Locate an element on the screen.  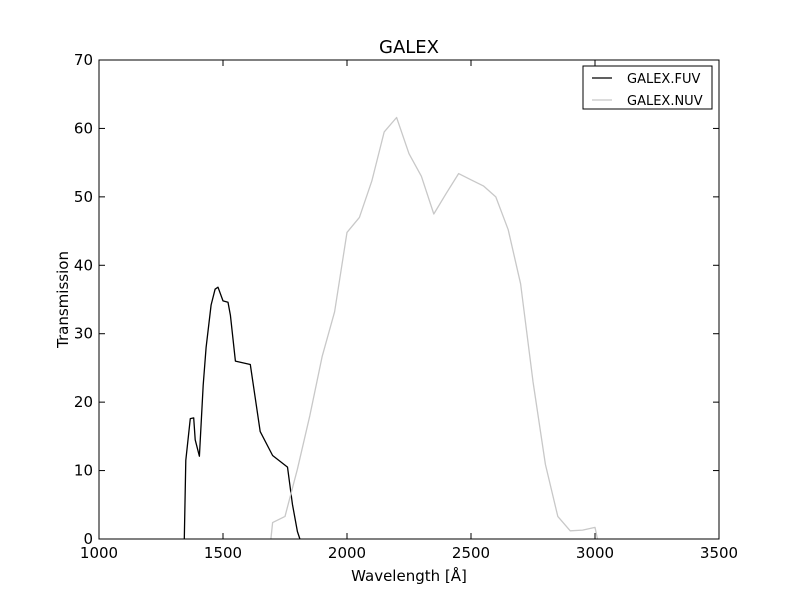
y-tick-label: 60 is located at coordinates (83, 128).